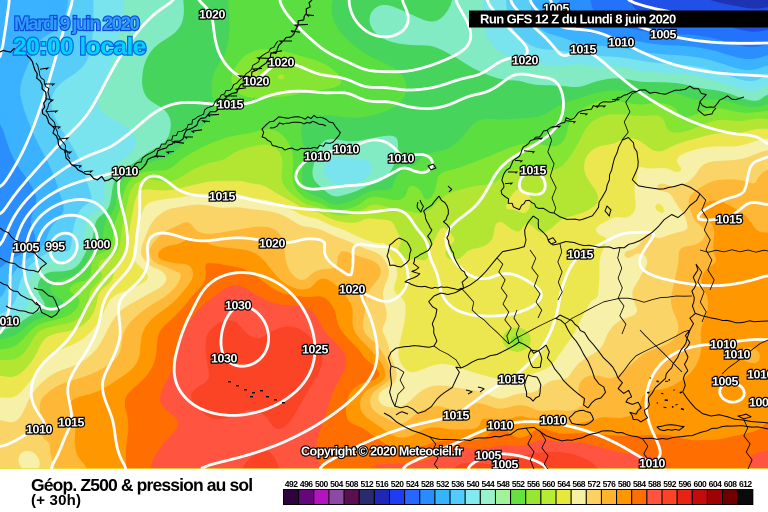  What do you see at coordinates (79, 47) in the screenshot?
I see `svg-text: 20:00 locale` at bounding box center [79, 47].